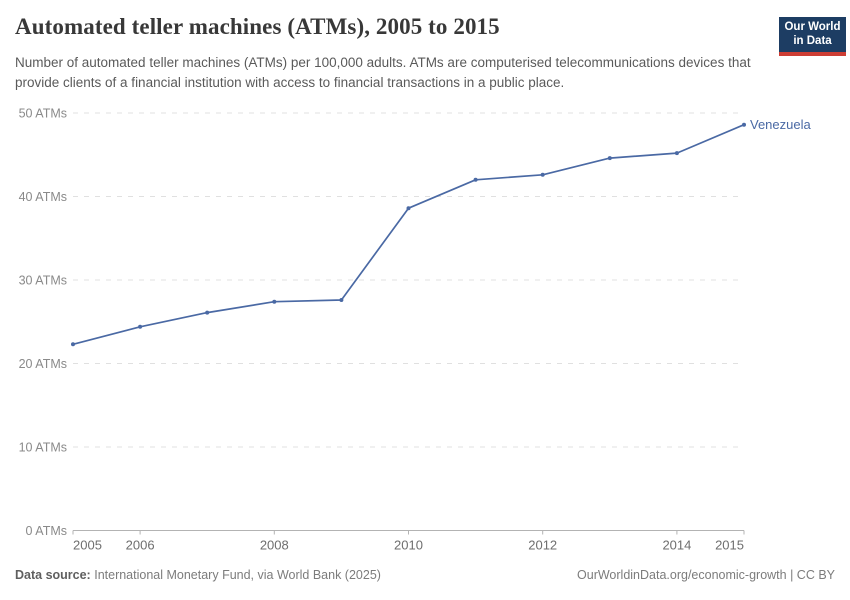 The width and height of the screenshot is (850, 600). I want to click on data-point-venezuela-2007, so click(207, 312).